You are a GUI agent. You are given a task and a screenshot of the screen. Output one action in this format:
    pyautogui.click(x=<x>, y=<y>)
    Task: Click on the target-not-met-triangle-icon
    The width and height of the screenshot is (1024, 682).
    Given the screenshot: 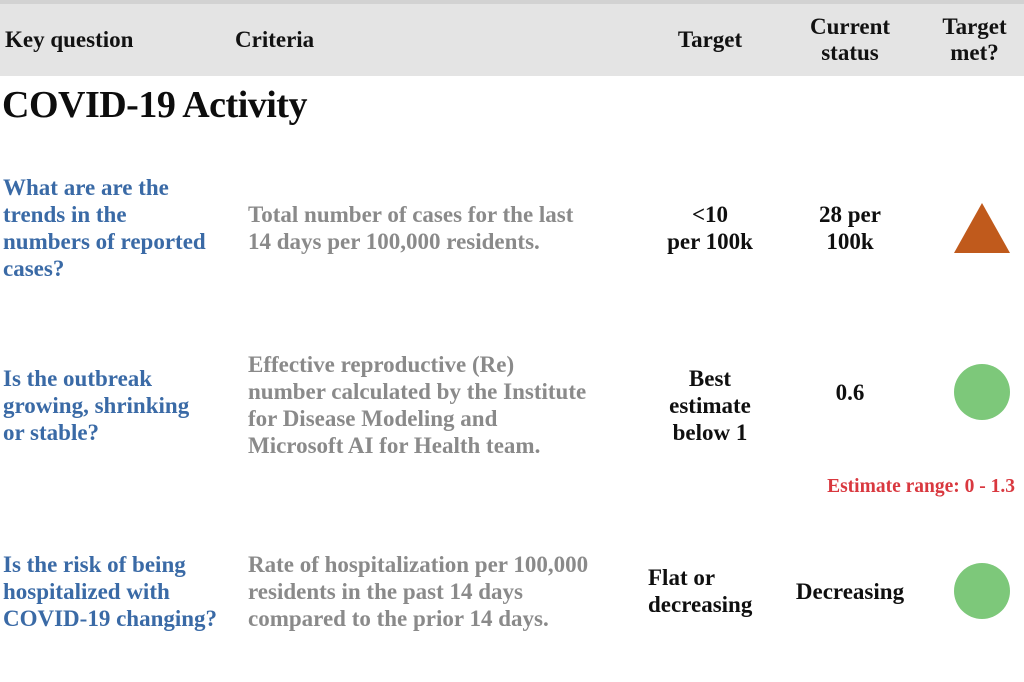 What is the action you would take?
    pyautogui.click(x=981, y=227)
    